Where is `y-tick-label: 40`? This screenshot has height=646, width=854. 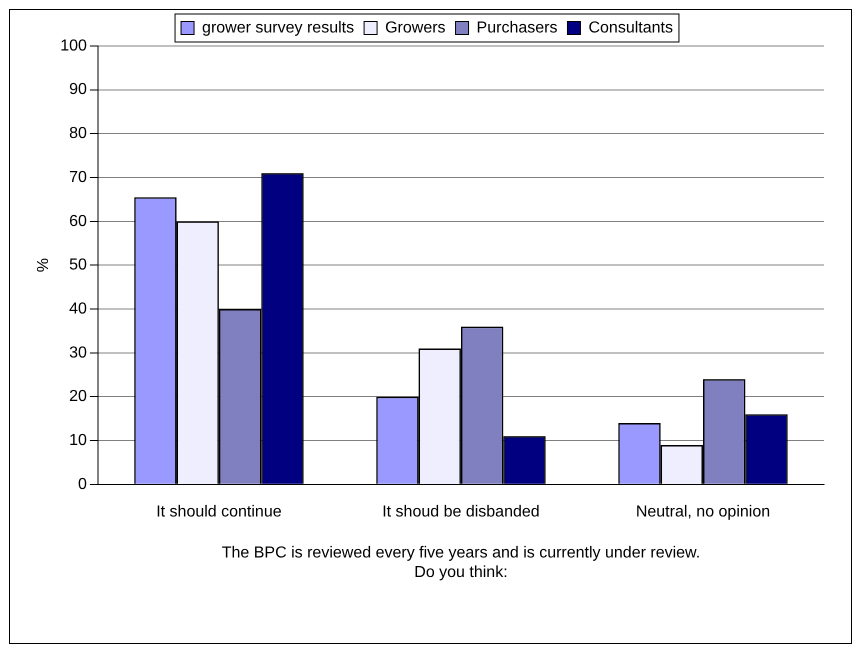
y-tick-label: 40 is located at coordinates (78, 309).